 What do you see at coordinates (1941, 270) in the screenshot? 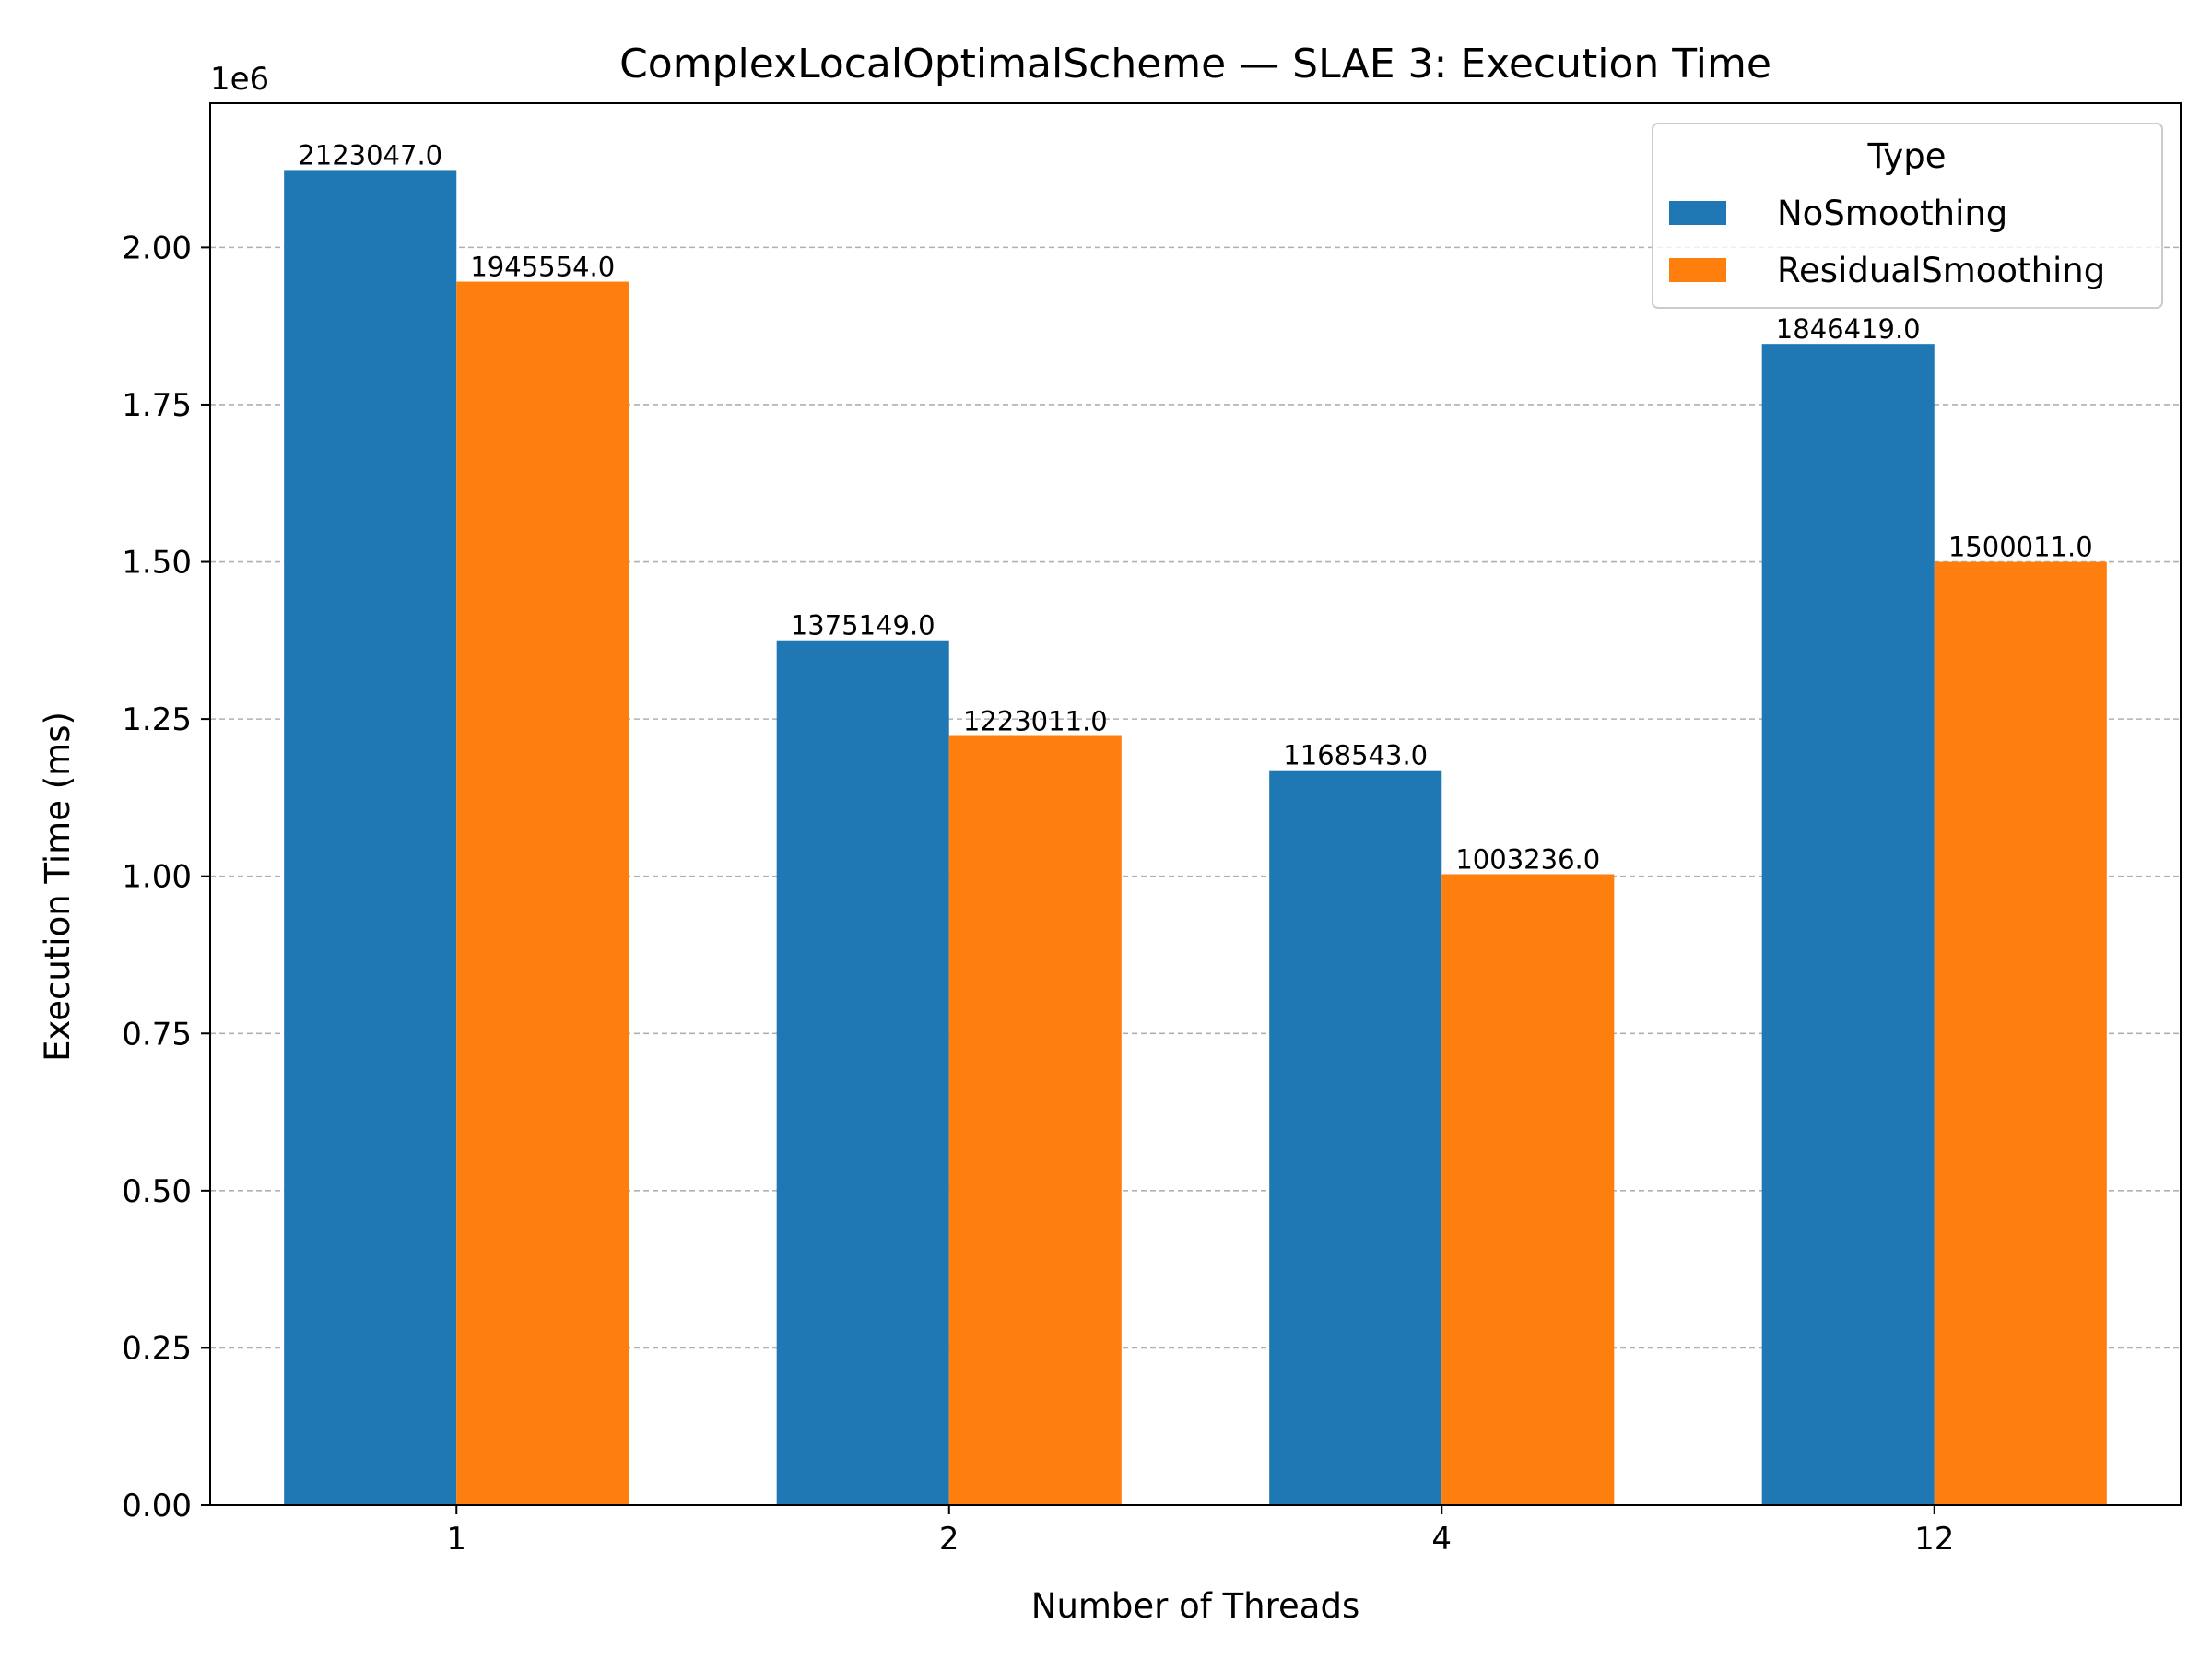
I see `legend-label-residualsmoothing: ResidualSmoothing` at bounding box center [1941, 270].